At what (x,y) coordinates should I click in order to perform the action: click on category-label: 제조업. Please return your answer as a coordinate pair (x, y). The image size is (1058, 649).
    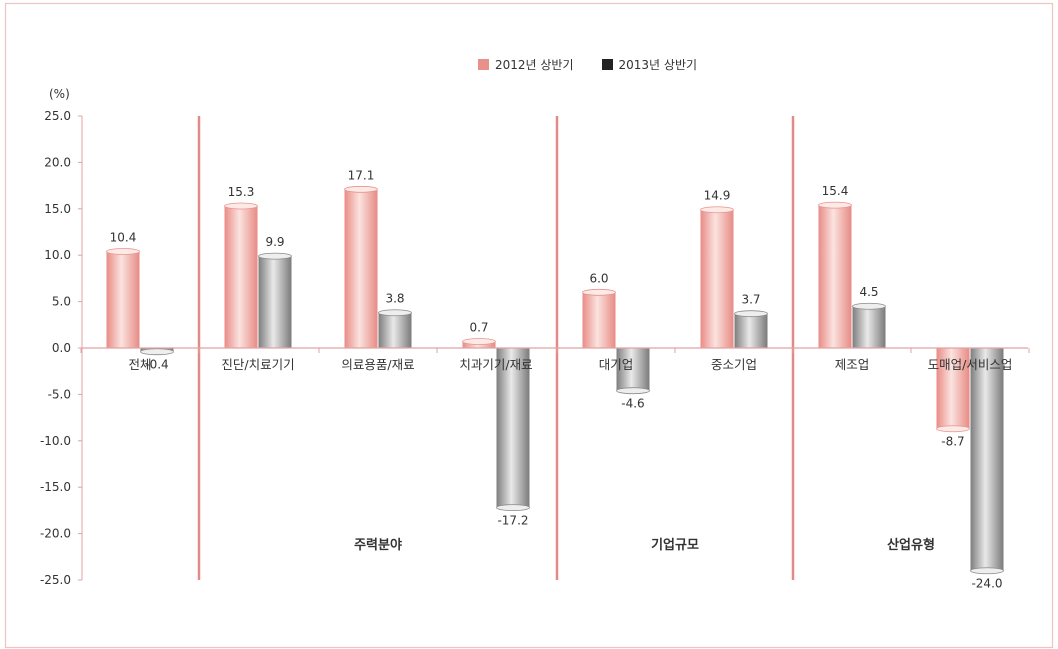
    Looking at the image, I should click on (852, 364).